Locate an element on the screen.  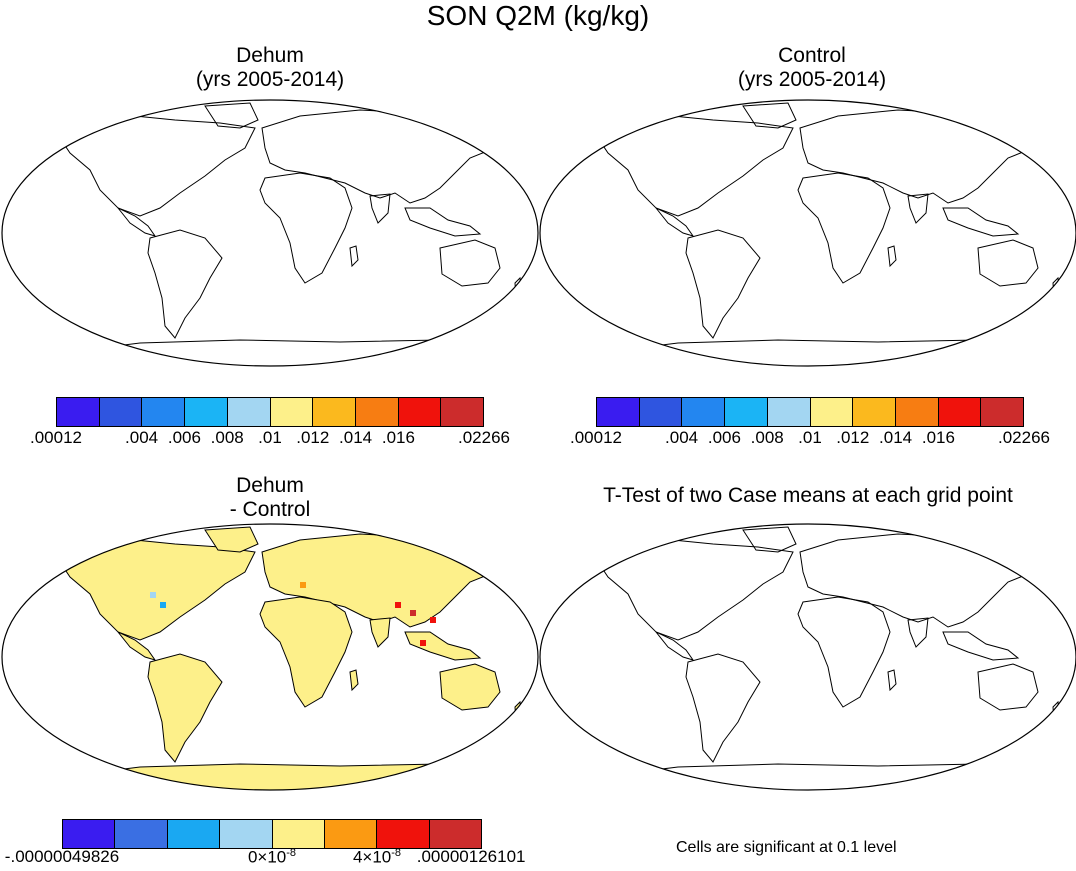
colorbar-dehum-ticks: .00012 .004 .006 .008 .01 .012 .014 .016 .02266 is located at coordinates (270, 440).